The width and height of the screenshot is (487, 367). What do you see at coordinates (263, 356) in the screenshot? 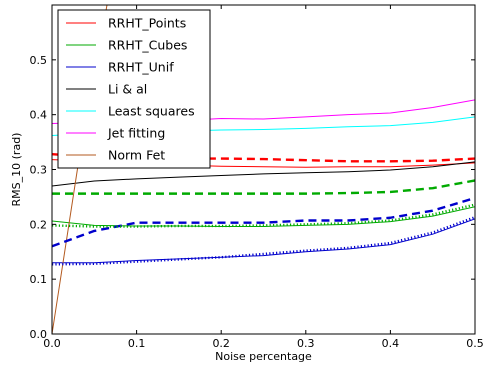
I see `x-axis-label: Noise percentage` at bounding box center [263, 356].